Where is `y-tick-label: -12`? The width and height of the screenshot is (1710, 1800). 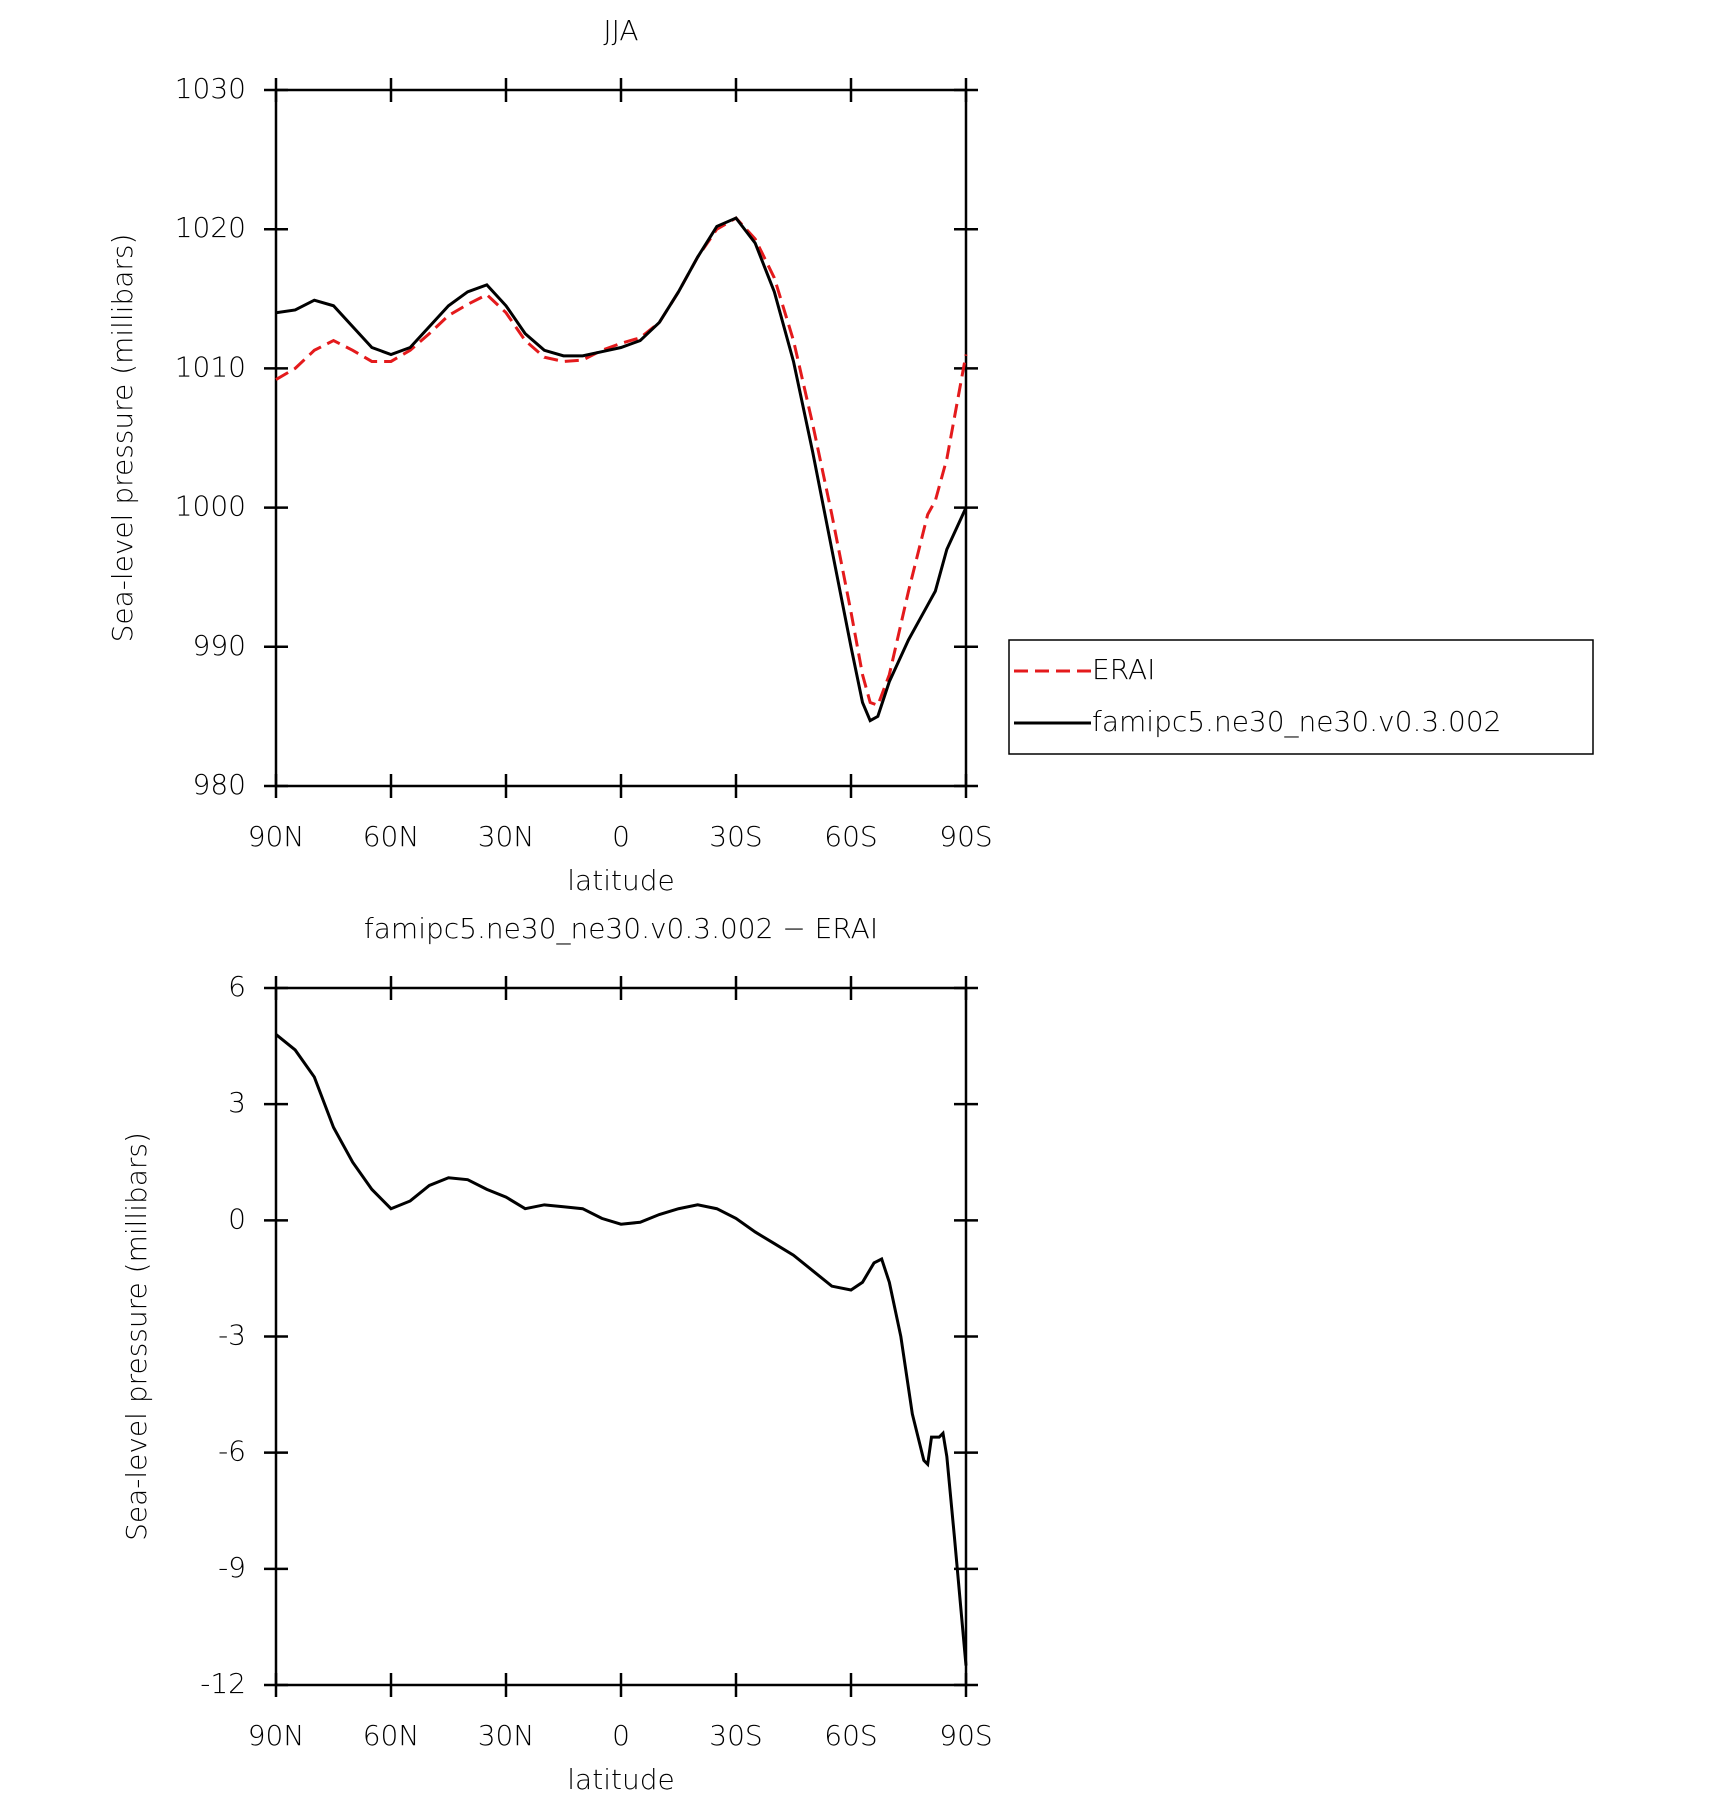
y-tick-label: -12 is located at coordinates (223, 1683).